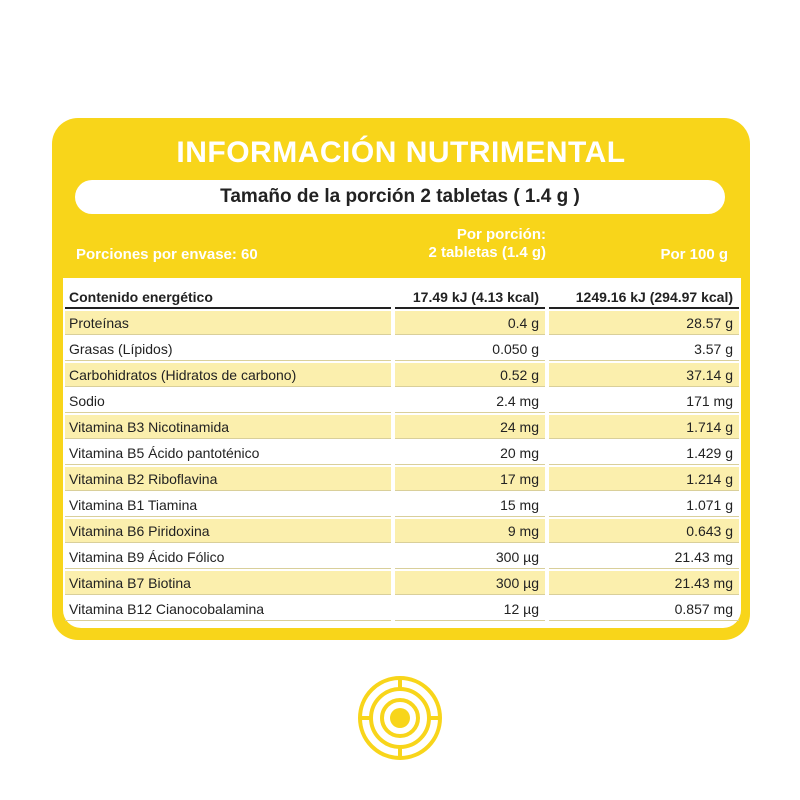 The width and height of the screenshot is (800, 800). Describe the element at coordinates (644, 401) in the screenshot. I see `table-cell: 171 mg` at that location.